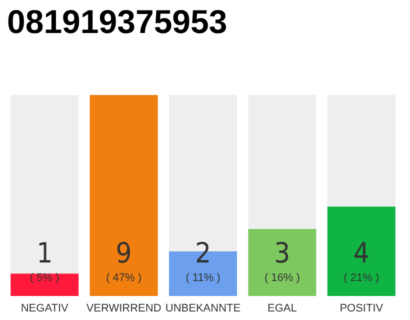 Image resolution: width=410 pixels, height=320 pixels. Describe the element at coordinates (117, 21) in the screenshot. I see `chart-title: 081919375953` at that location.